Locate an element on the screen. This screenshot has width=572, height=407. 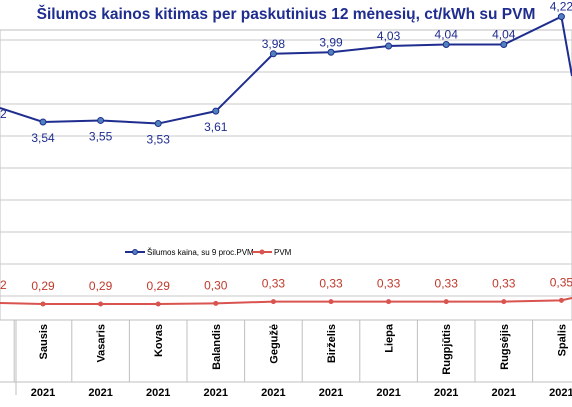
data-label-silumos-kaina: 3,99 is located at coordinates (331, 42).